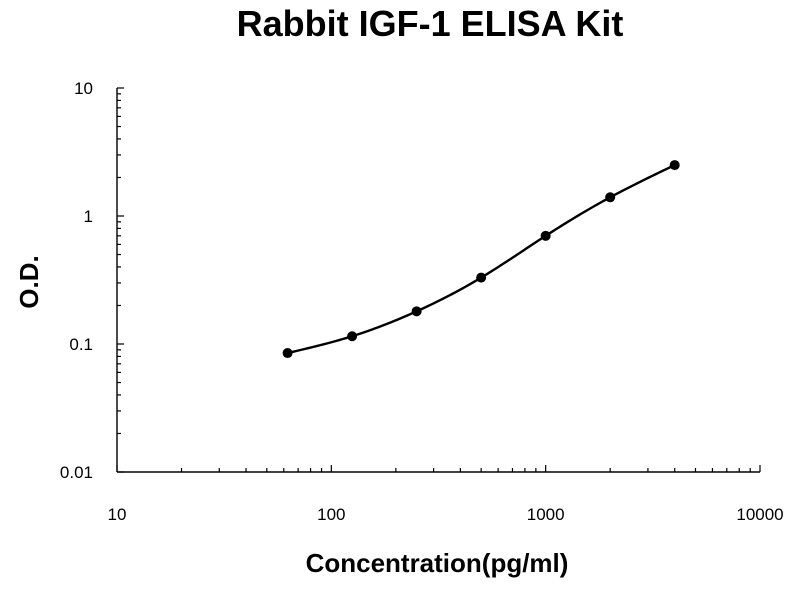  What do you see at coordinates (331, 514) in the screenshot?
I see `x-tick-label: 100` at bounding box center [331, 514].